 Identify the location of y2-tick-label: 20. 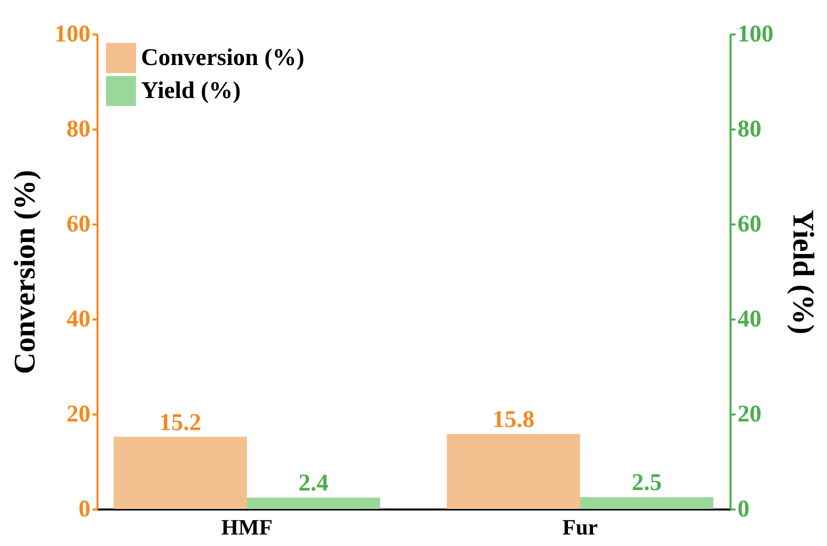
(750, 415).